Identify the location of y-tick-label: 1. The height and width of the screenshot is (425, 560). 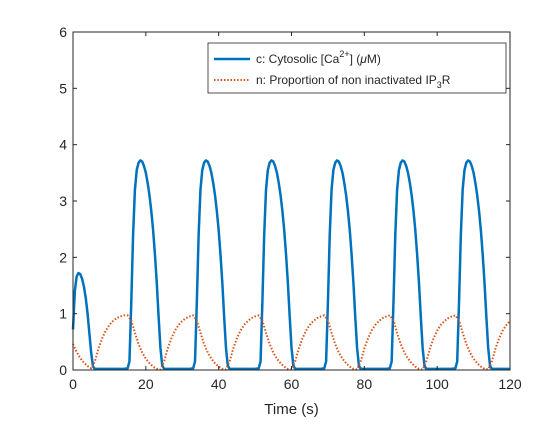
(63, 314).